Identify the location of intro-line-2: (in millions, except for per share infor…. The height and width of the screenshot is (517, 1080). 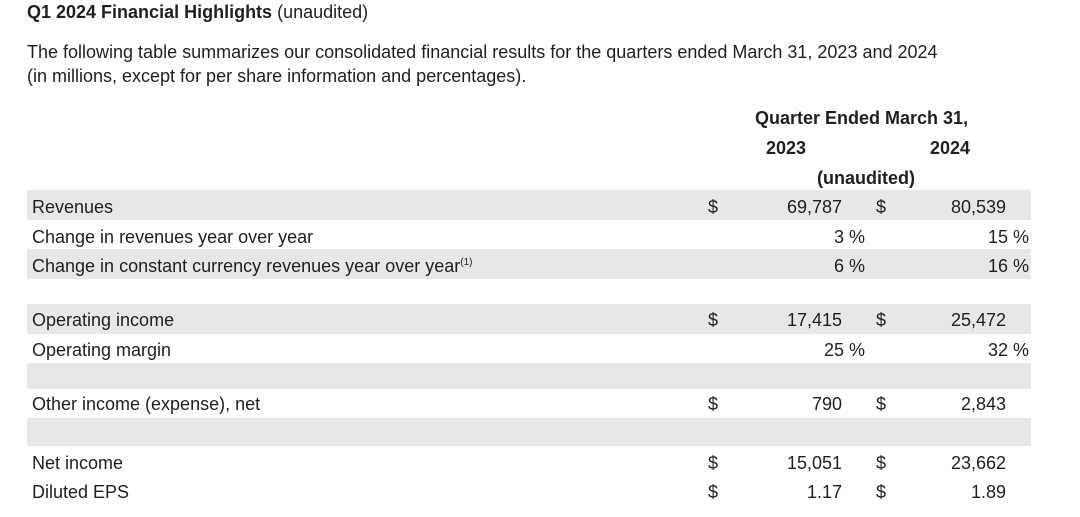
(277, 76).